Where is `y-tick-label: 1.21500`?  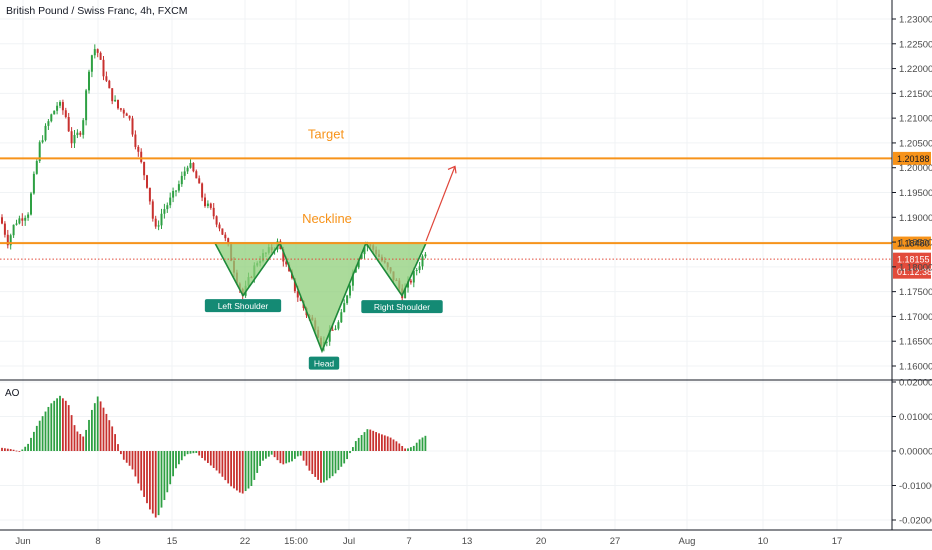
y-tick-label: 1.21500 is located at coordinates (915, 94).